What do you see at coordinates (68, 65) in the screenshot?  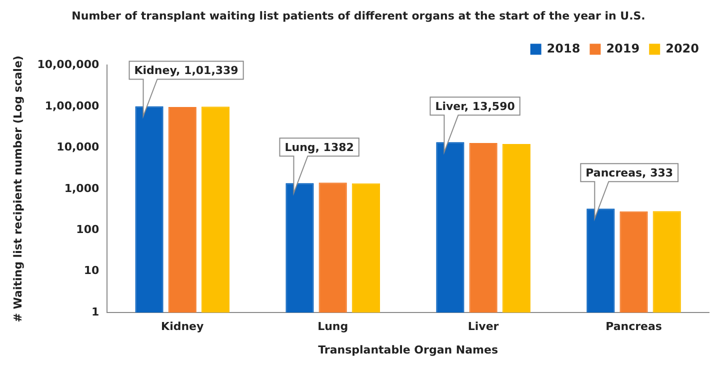 I see `y-tick-label: 10,00,000` at bounding box center [68, 65].